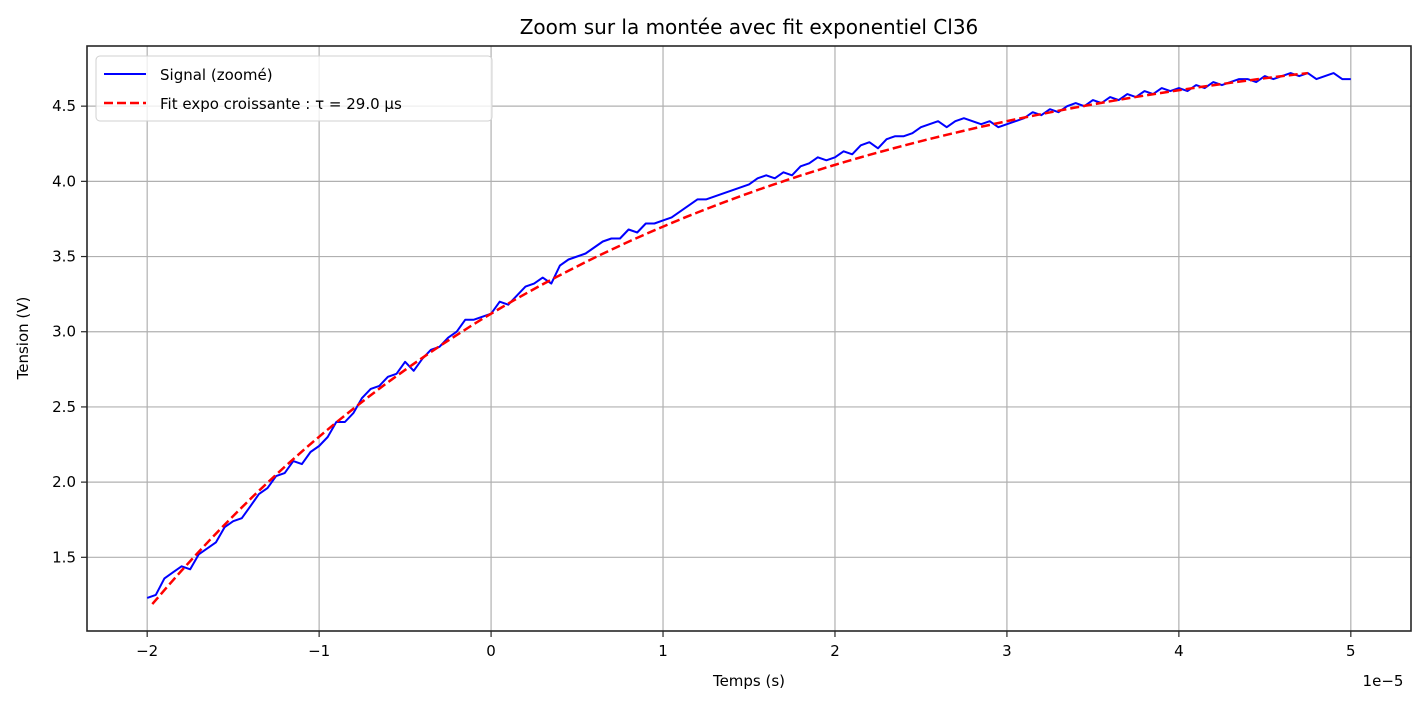  Describe the element at coordinates (1007, 651) in the screenshot. I see `x-tick-label: 3` at that location.